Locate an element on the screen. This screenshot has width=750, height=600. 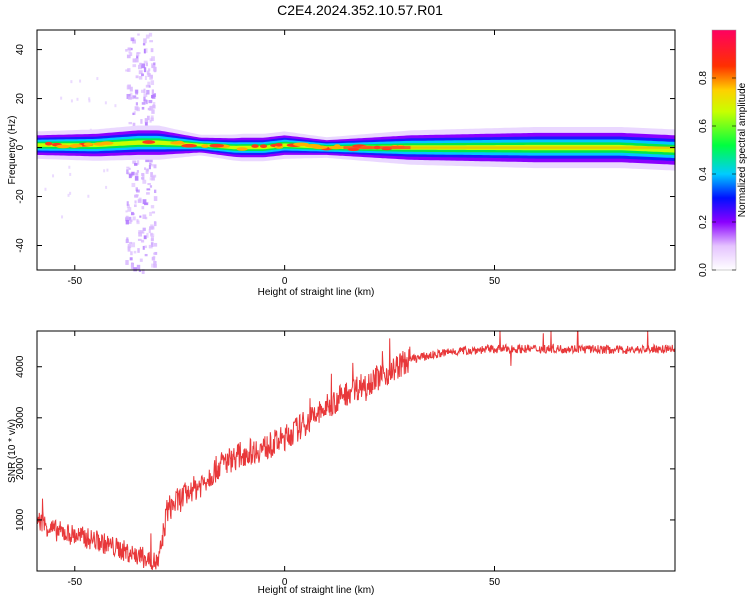
y-tick-label: 3000 is located at coordinates (20, 417).